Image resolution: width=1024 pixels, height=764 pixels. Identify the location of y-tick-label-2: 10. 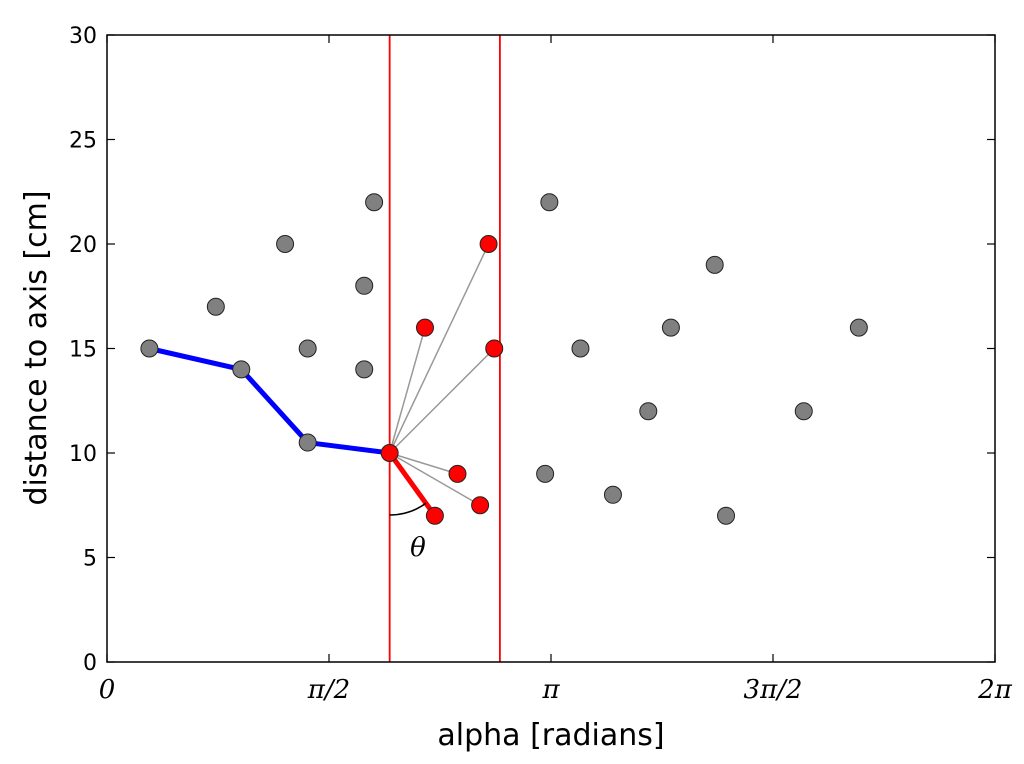
(83, 454).